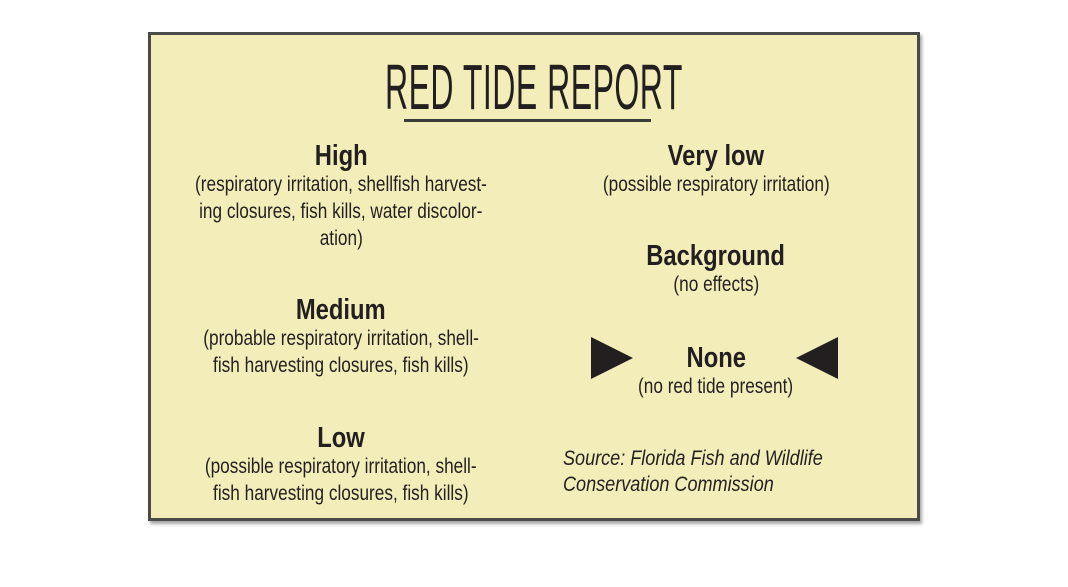 The width and height of the screenshot is (1068, 587). Describe the element at coordinates (341, 438) in the screenshot. I see `level-label: Low` at that location.